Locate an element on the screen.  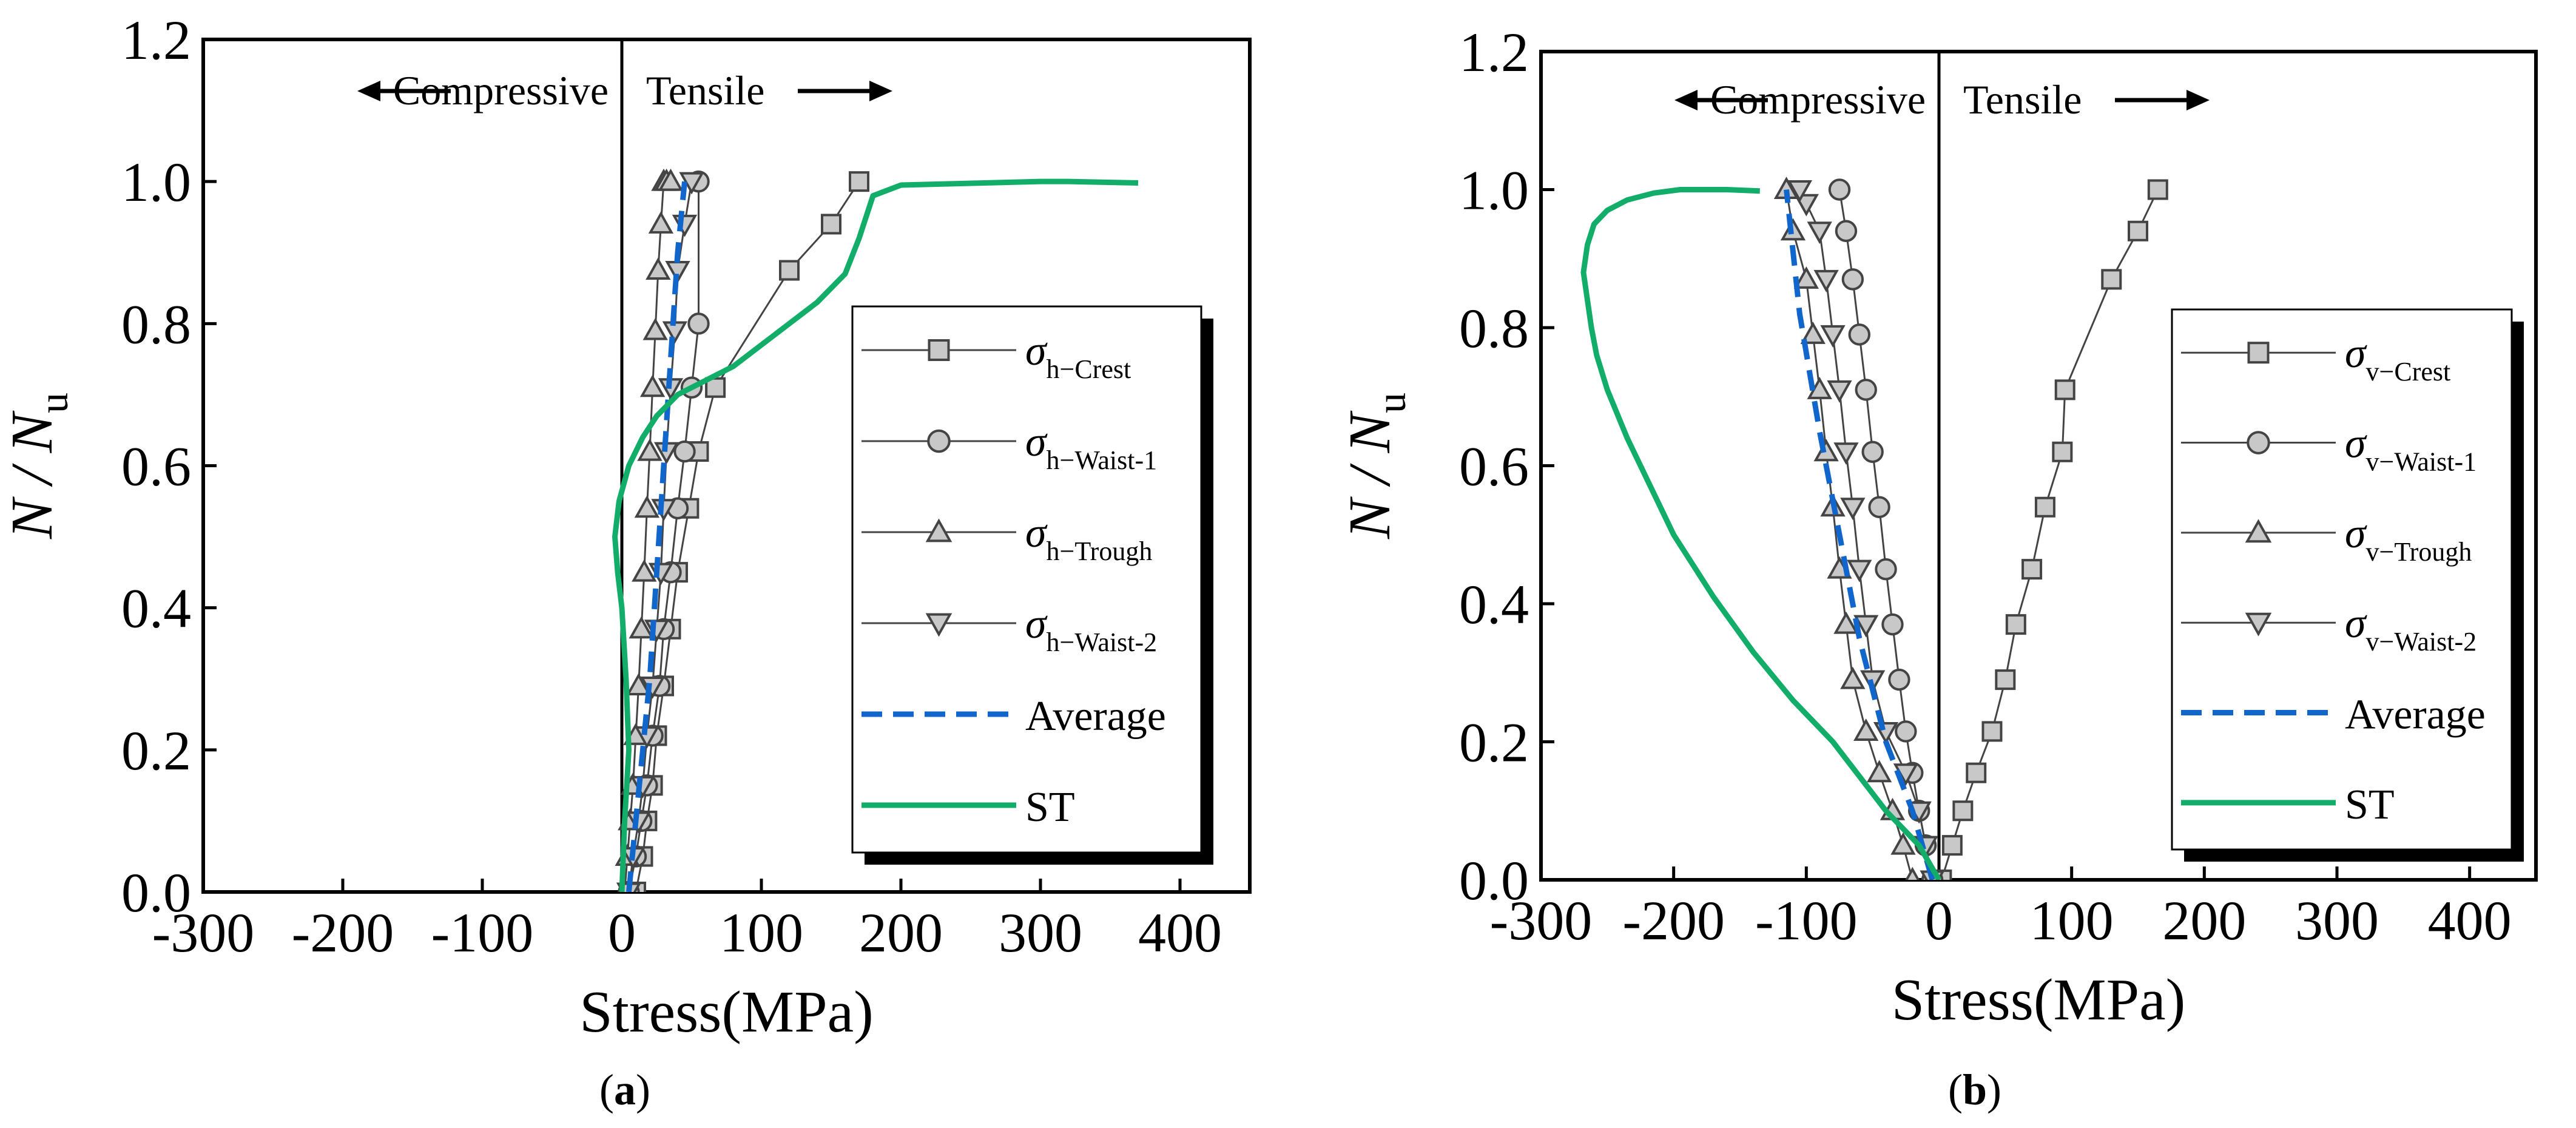
legend-label: σh−Waist-1 is located at coordinates (1091, 447).